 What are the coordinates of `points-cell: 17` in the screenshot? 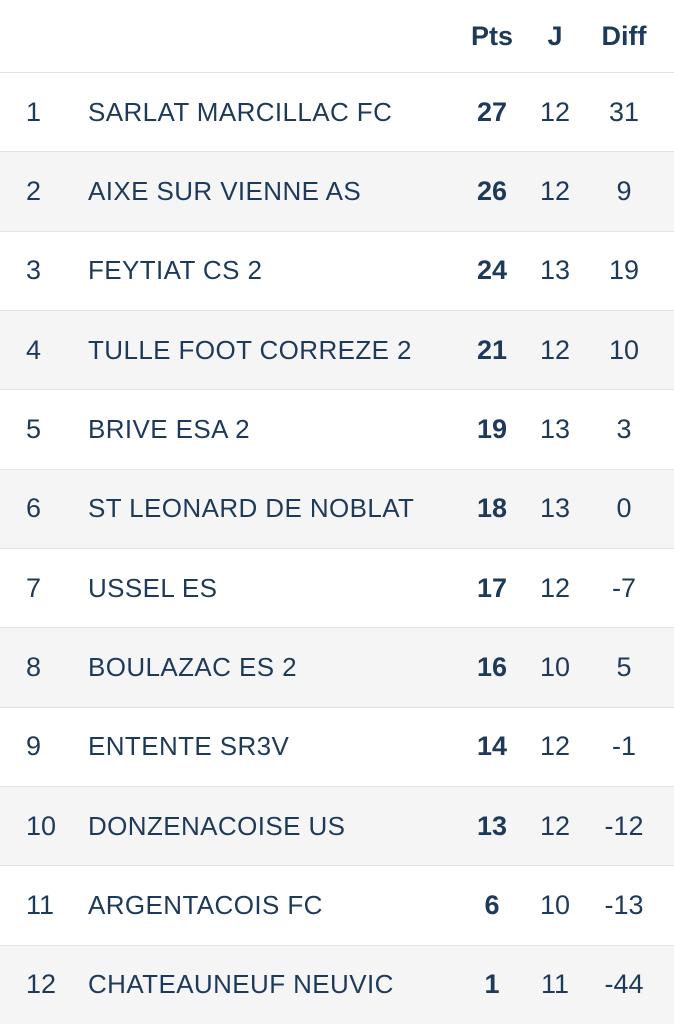 It's located at (492, 587).